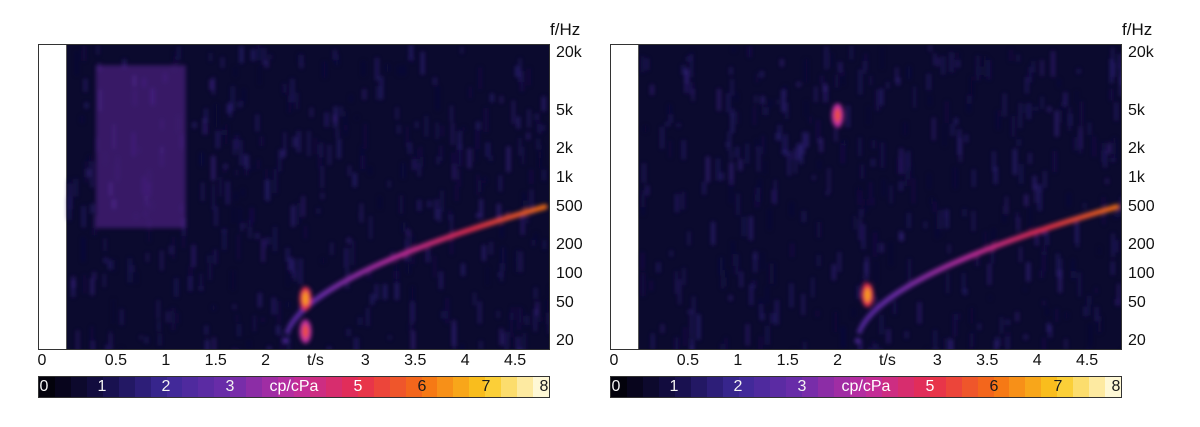  Describe the element at coordinates (465, 360) in the screenshot. I see `x-tick-label: 4` at that location.